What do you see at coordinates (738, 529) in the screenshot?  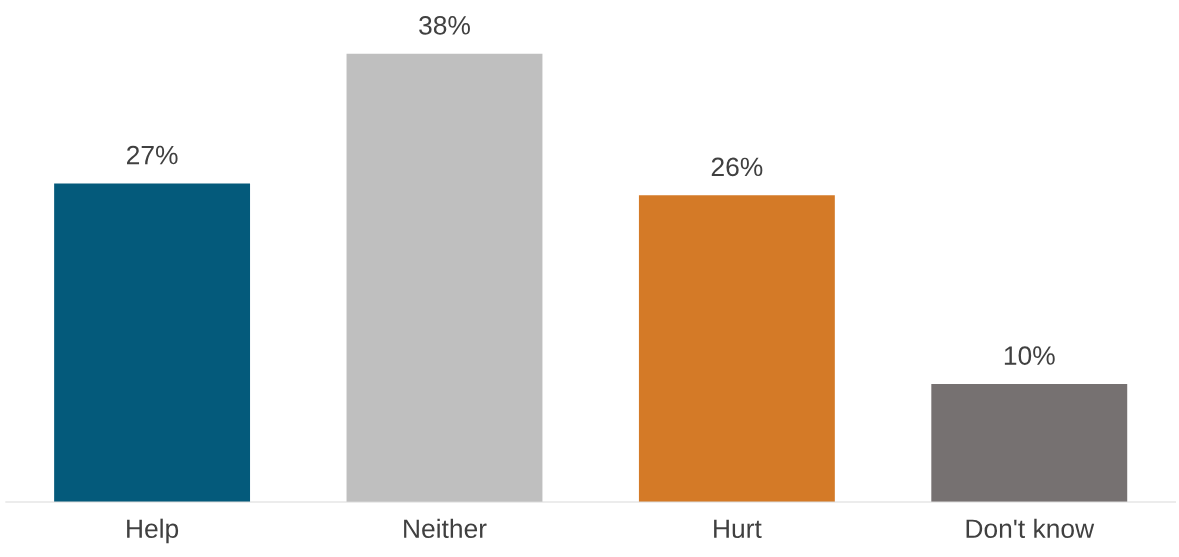 I see `x-tick-label: Hurt` at bounding box center [738, 529].